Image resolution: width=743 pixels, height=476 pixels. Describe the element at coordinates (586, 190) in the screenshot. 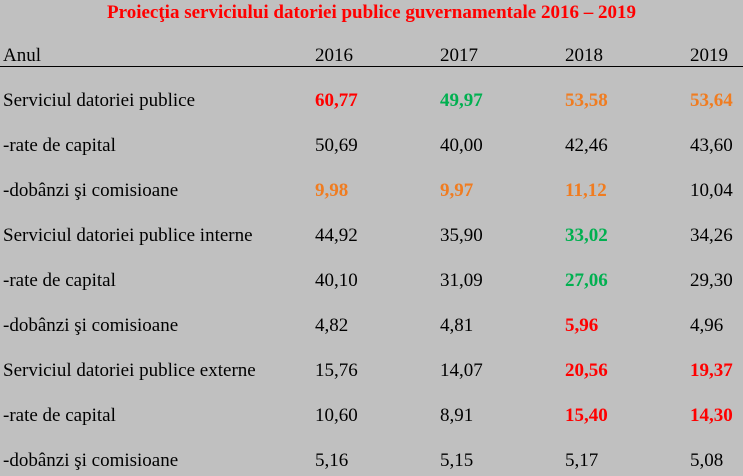

I see `cell-value: 11,12` at that location.